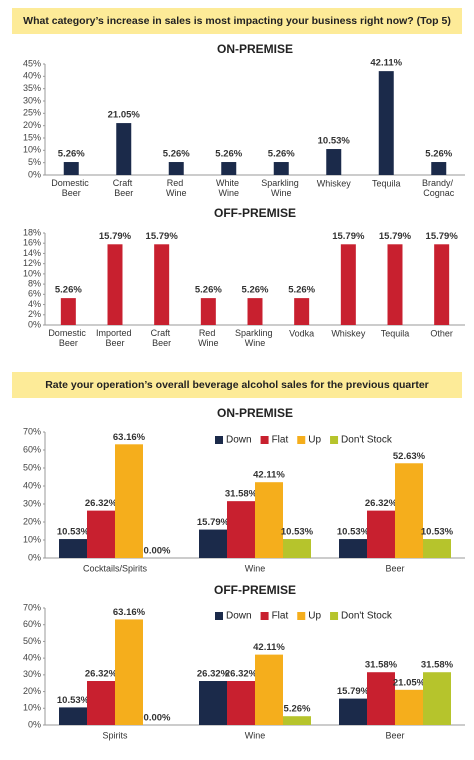  Describe the element at coordinates (32, 263) in the screenshot. I see `y-tick-label: 12%` at that location.